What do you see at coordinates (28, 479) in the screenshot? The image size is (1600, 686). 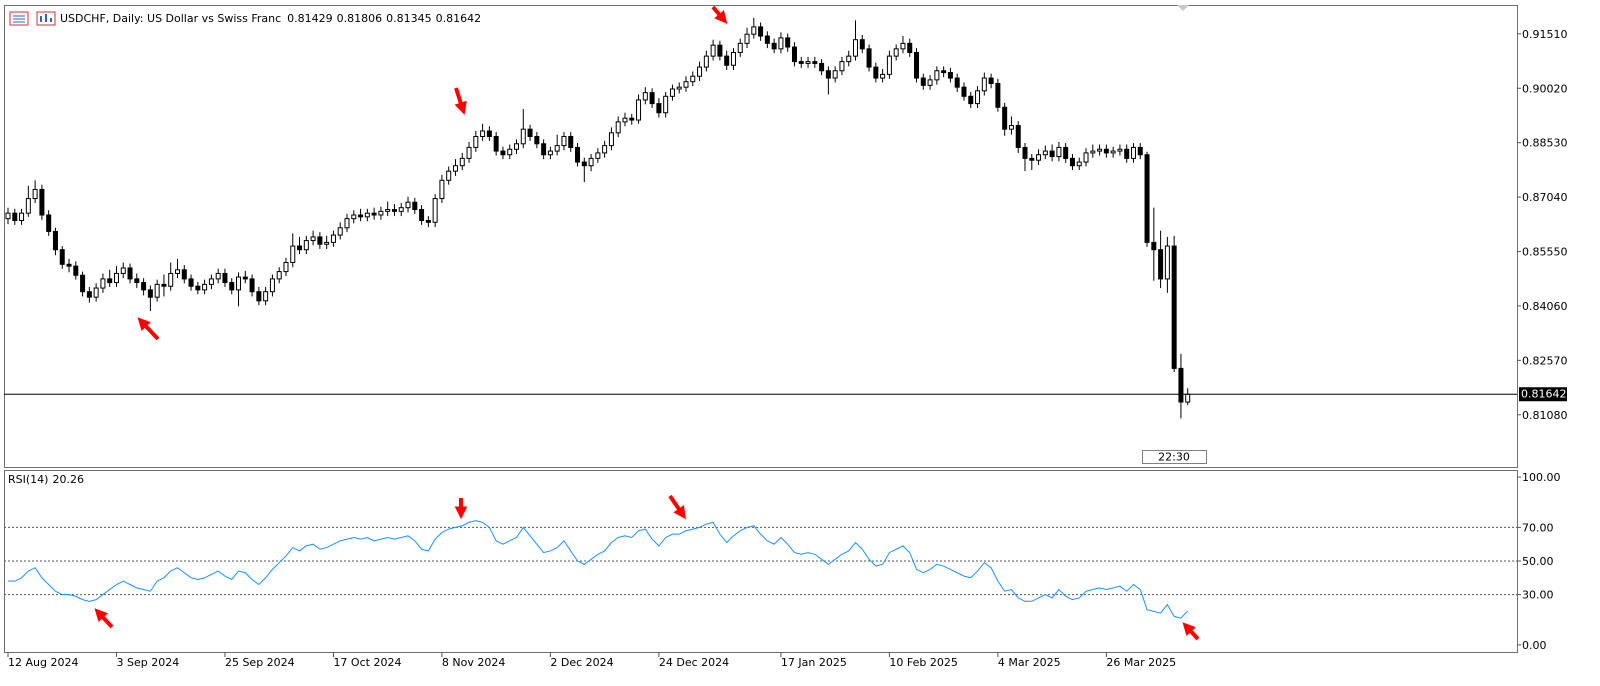 I see `rsi-name: RSI(14)` at bounding box center [28, 479].